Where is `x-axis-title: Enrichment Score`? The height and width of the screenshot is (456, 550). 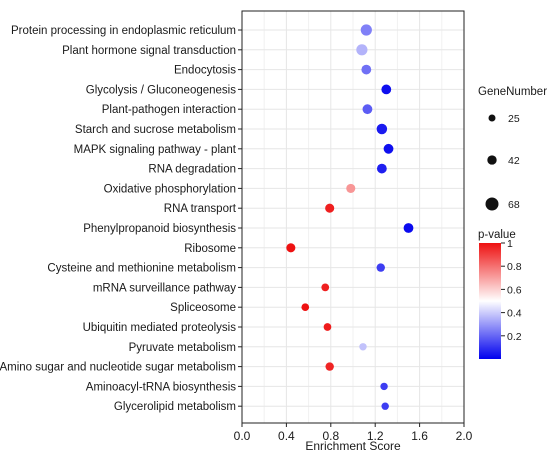 x-axis-title: Enrichment Score is located at coordinates (353, 446).